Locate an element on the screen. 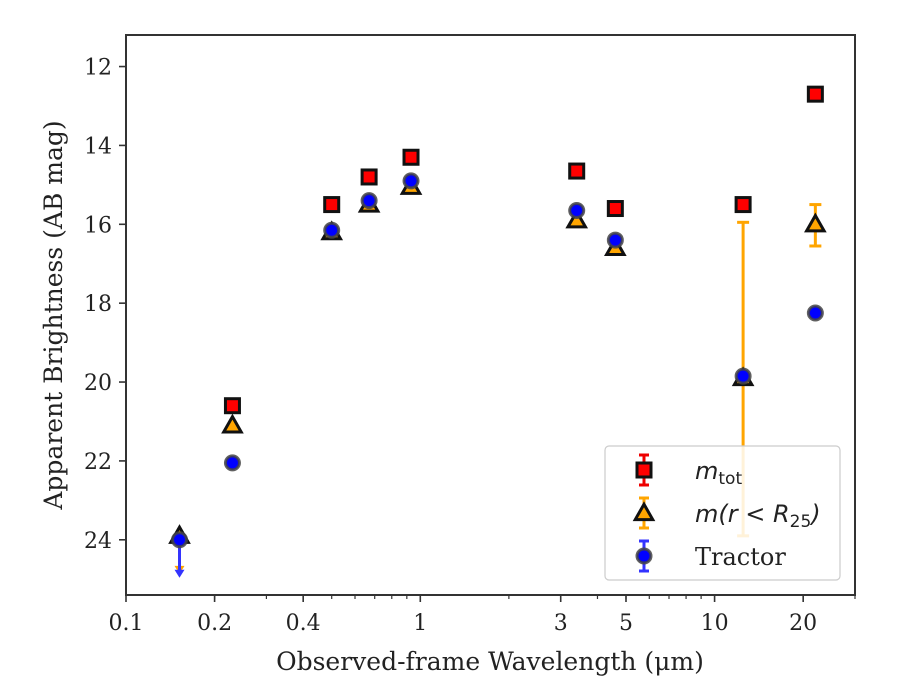  legend-label: mtot is located at coordinates (718, 473).